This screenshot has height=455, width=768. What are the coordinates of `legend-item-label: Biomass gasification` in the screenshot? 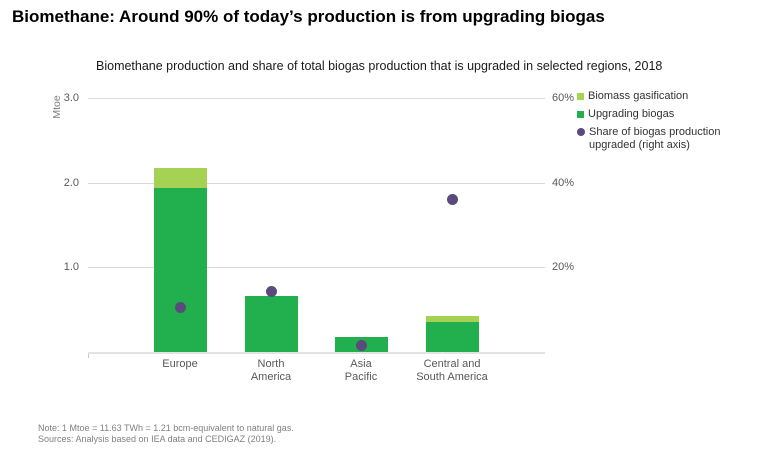 It's located at (638, 96).